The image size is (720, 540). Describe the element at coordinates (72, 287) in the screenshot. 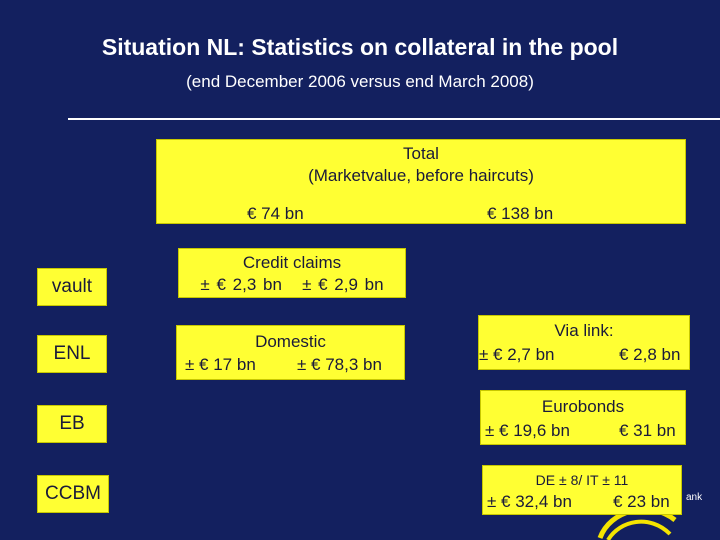

I see `category-vault: vault` at that location.